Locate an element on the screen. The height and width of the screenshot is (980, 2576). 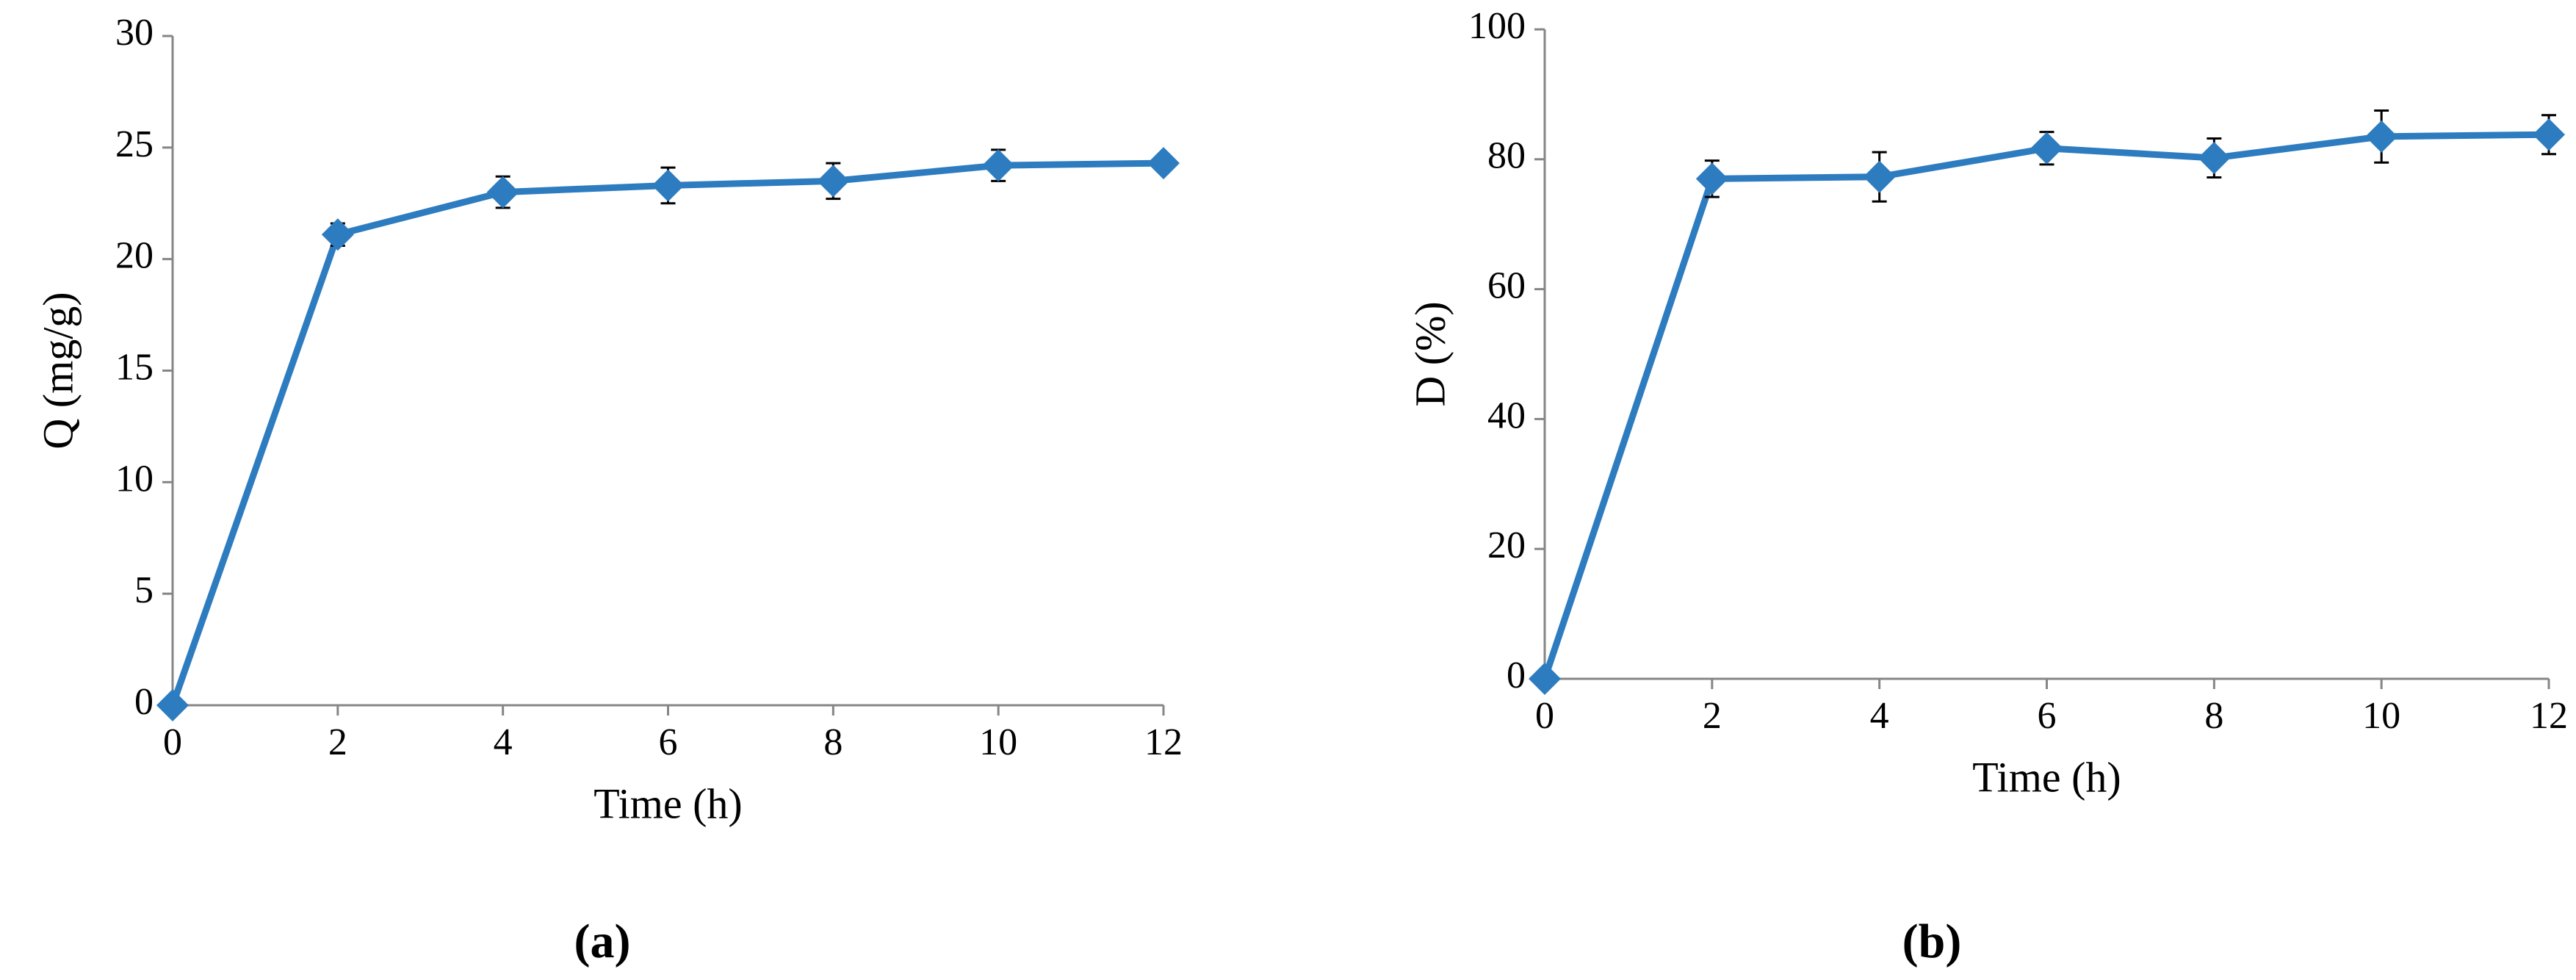
y-tick-label: 15 is located at coordinates (134, 367).